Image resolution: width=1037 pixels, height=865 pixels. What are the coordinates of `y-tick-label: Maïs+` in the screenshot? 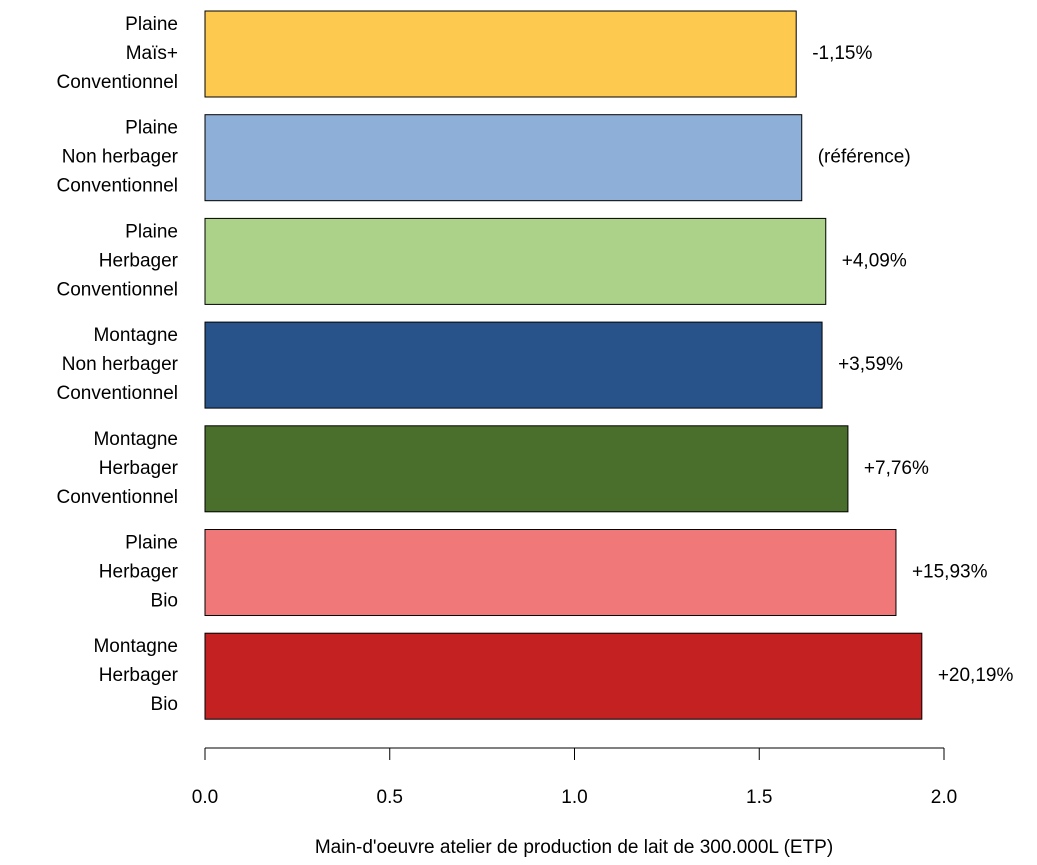 It's located at (152, 53).